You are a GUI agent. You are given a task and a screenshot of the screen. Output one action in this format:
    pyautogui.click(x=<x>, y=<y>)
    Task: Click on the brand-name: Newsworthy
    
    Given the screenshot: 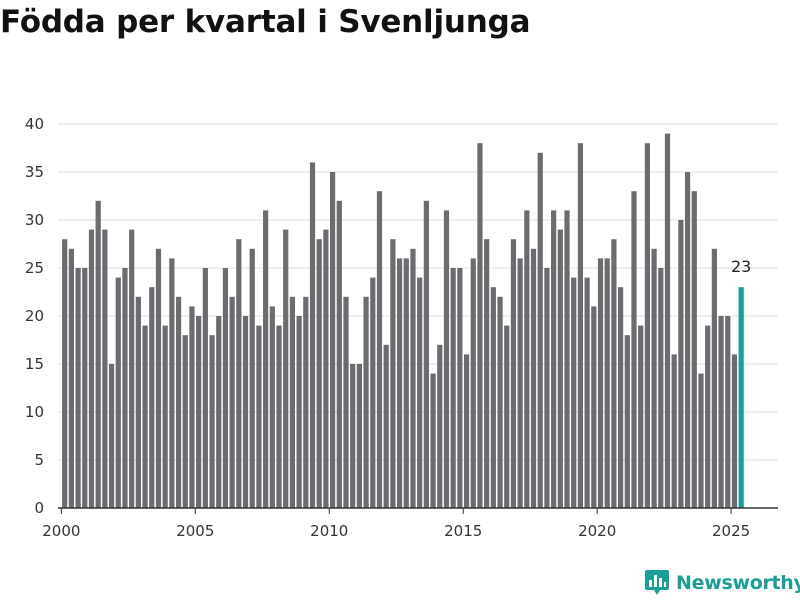 What is the action you would take?
    pyautogui.click(x=738, y=583)
    